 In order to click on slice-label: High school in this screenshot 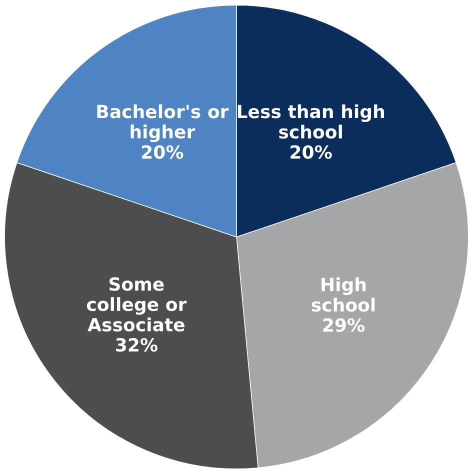, I will do `click(343, 294)`.